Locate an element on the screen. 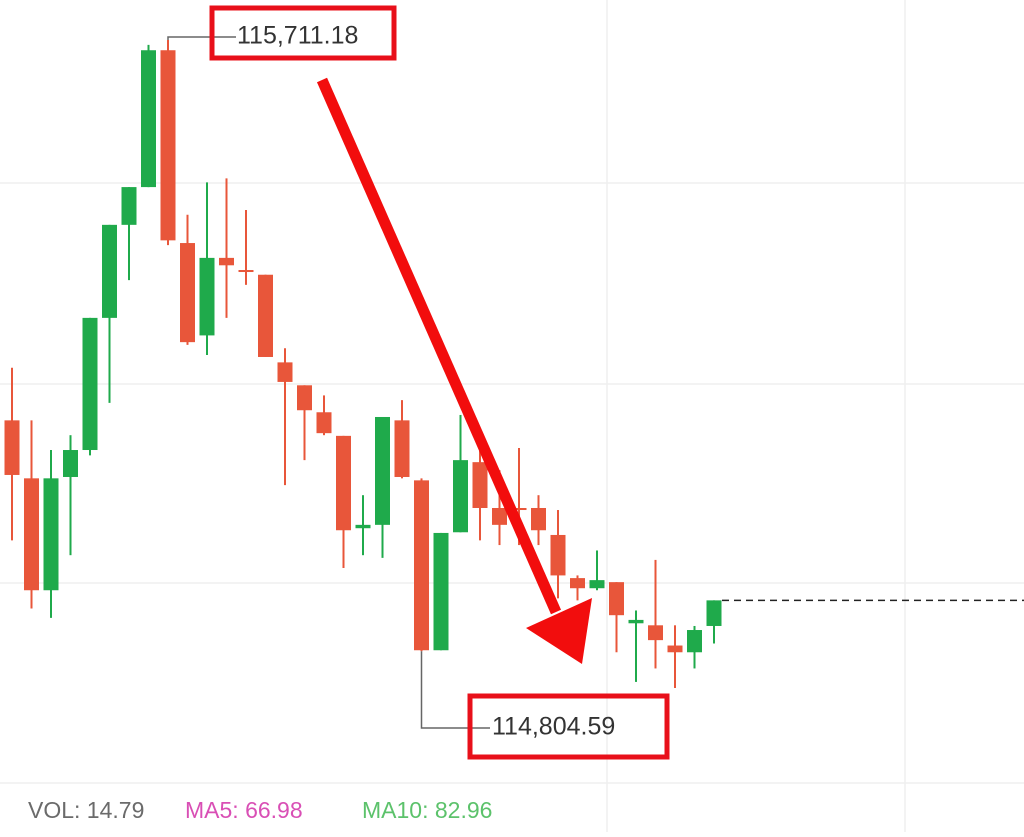  low-label: 114,804.59 is located at coordinates (553, 727).